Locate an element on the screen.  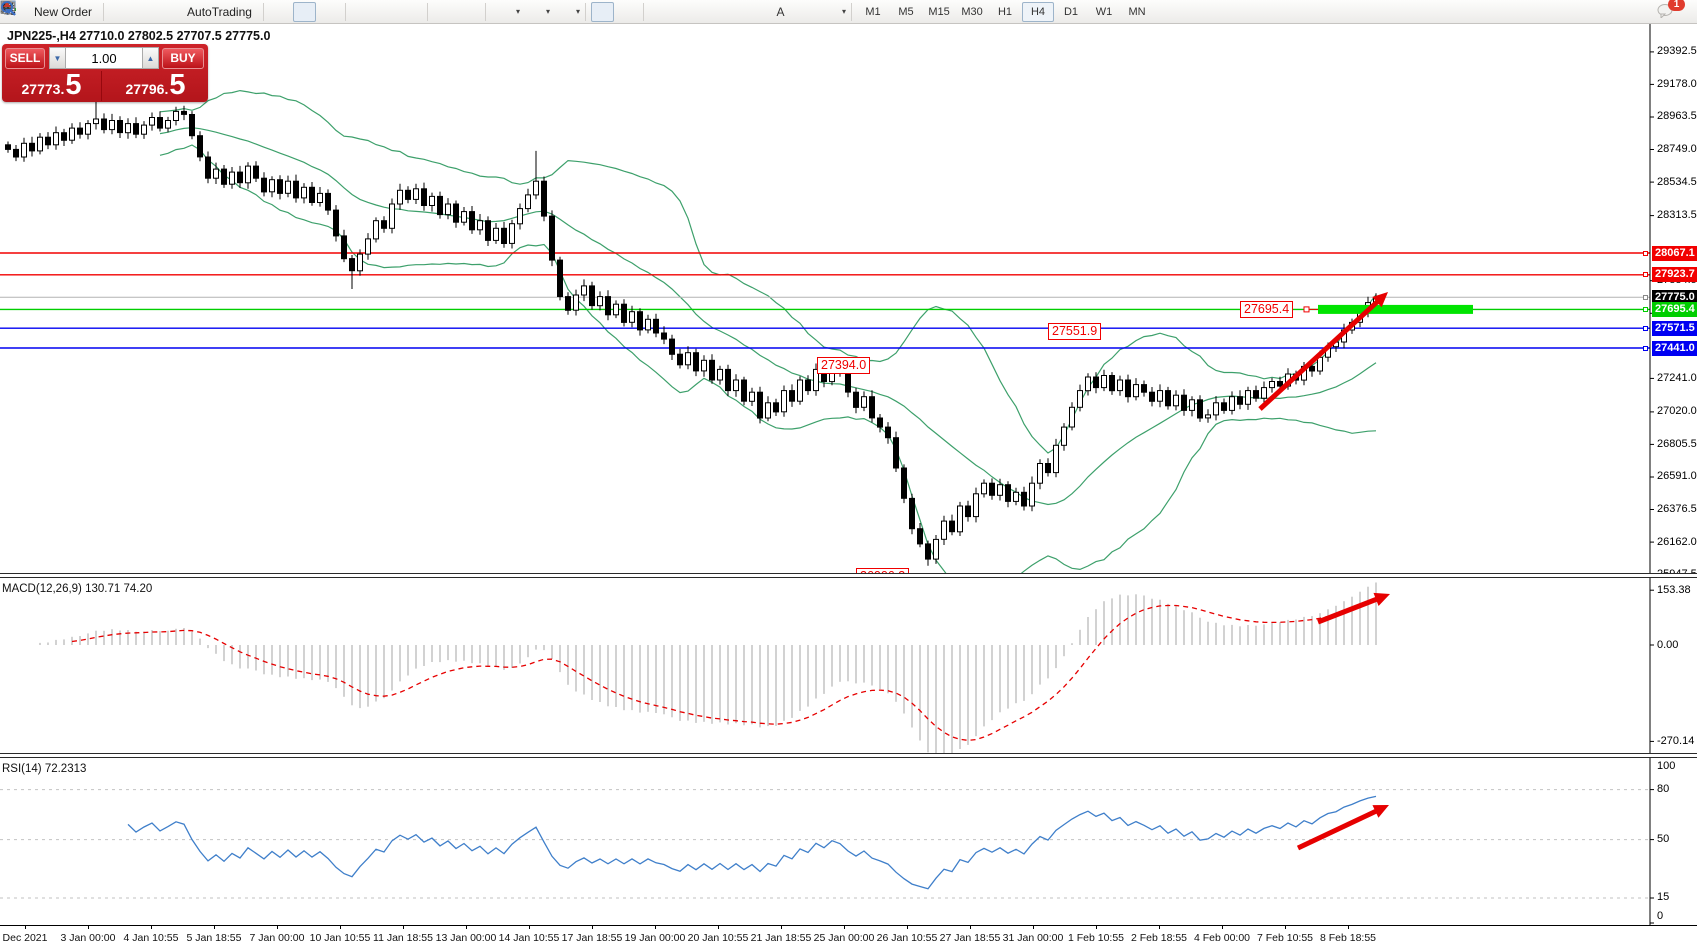
y-axis-tick: 28534.5 is located at coordinates (1677, 181).